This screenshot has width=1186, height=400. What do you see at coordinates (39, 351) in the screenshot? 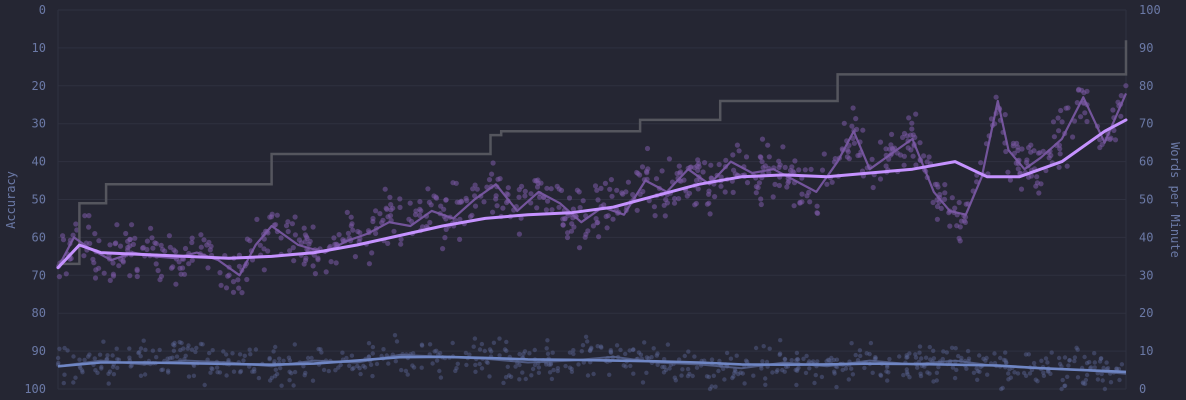
I see `left-tick-label: 90` at bounding box center [39, 351].